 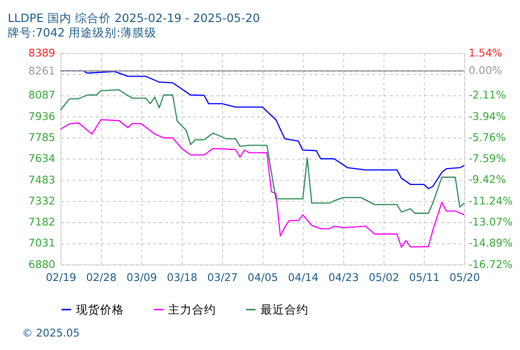 What do you see at coordinates (42, 71) in the screenshot?
I see `y-tick-label: 8261` at bounding box center [42, 71].